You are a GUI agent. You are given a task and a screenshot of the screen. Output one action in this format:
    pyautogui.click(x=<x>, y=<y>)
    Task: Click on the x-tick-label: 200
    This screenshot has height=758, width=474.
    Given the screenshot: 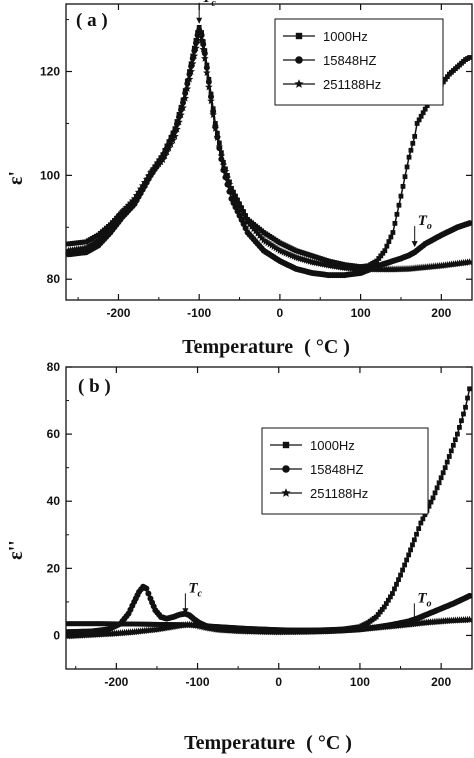 What is the action you would take?
    pyautogui.click(x=441, y=313)
    